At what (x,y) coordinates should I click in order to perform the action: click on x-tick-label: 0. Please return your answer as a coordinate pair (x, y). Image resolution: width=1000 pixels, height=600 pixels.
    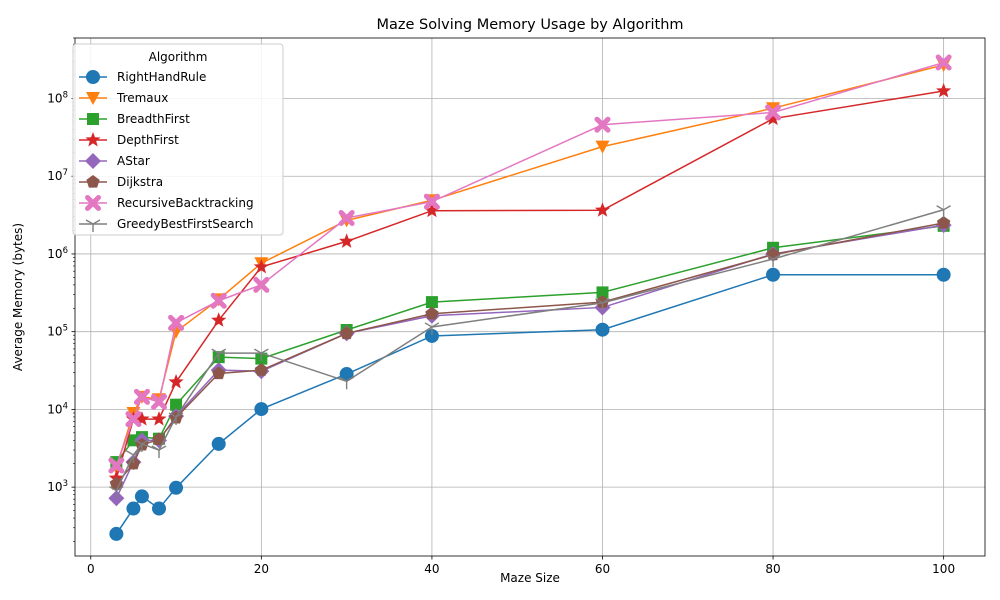
    Looking at the image, I should click on (91, 569).